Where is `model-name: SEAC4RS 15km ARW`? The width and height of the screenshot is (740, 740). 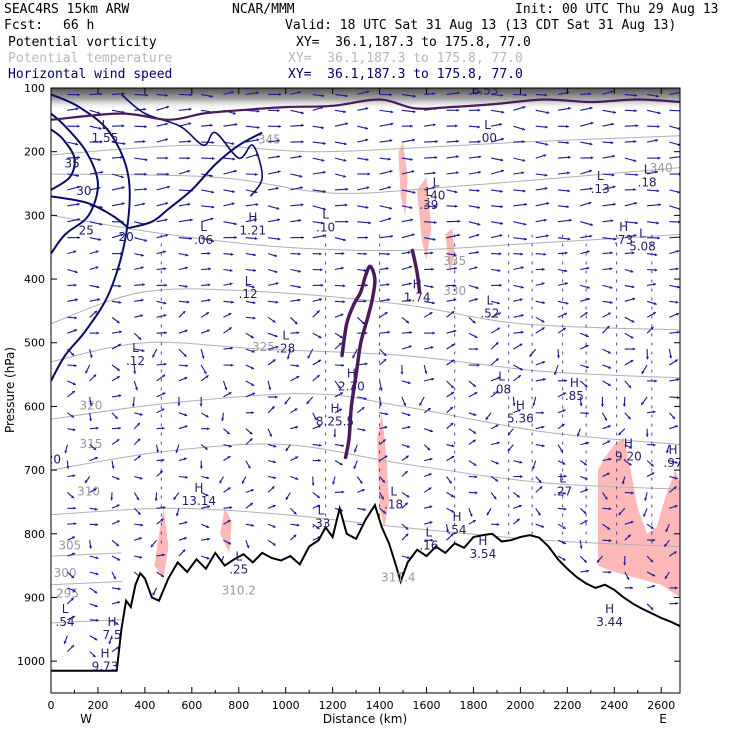
model-name: SEAC4RS 15km ARW is located at coordinates (67, 9).